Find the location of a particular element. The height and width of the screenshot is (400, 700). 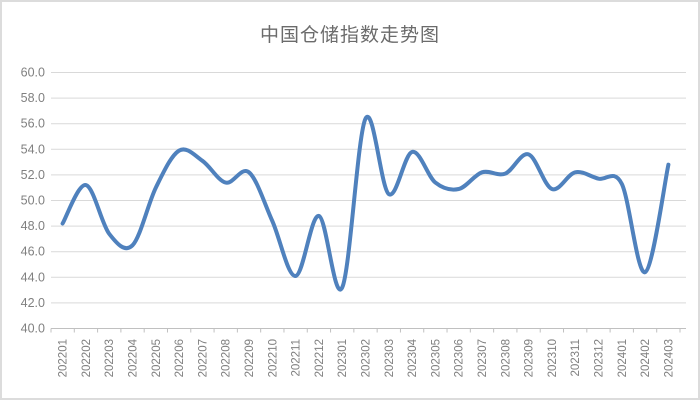

x-tick-label: 202402 is located at coordinates (646, 358).